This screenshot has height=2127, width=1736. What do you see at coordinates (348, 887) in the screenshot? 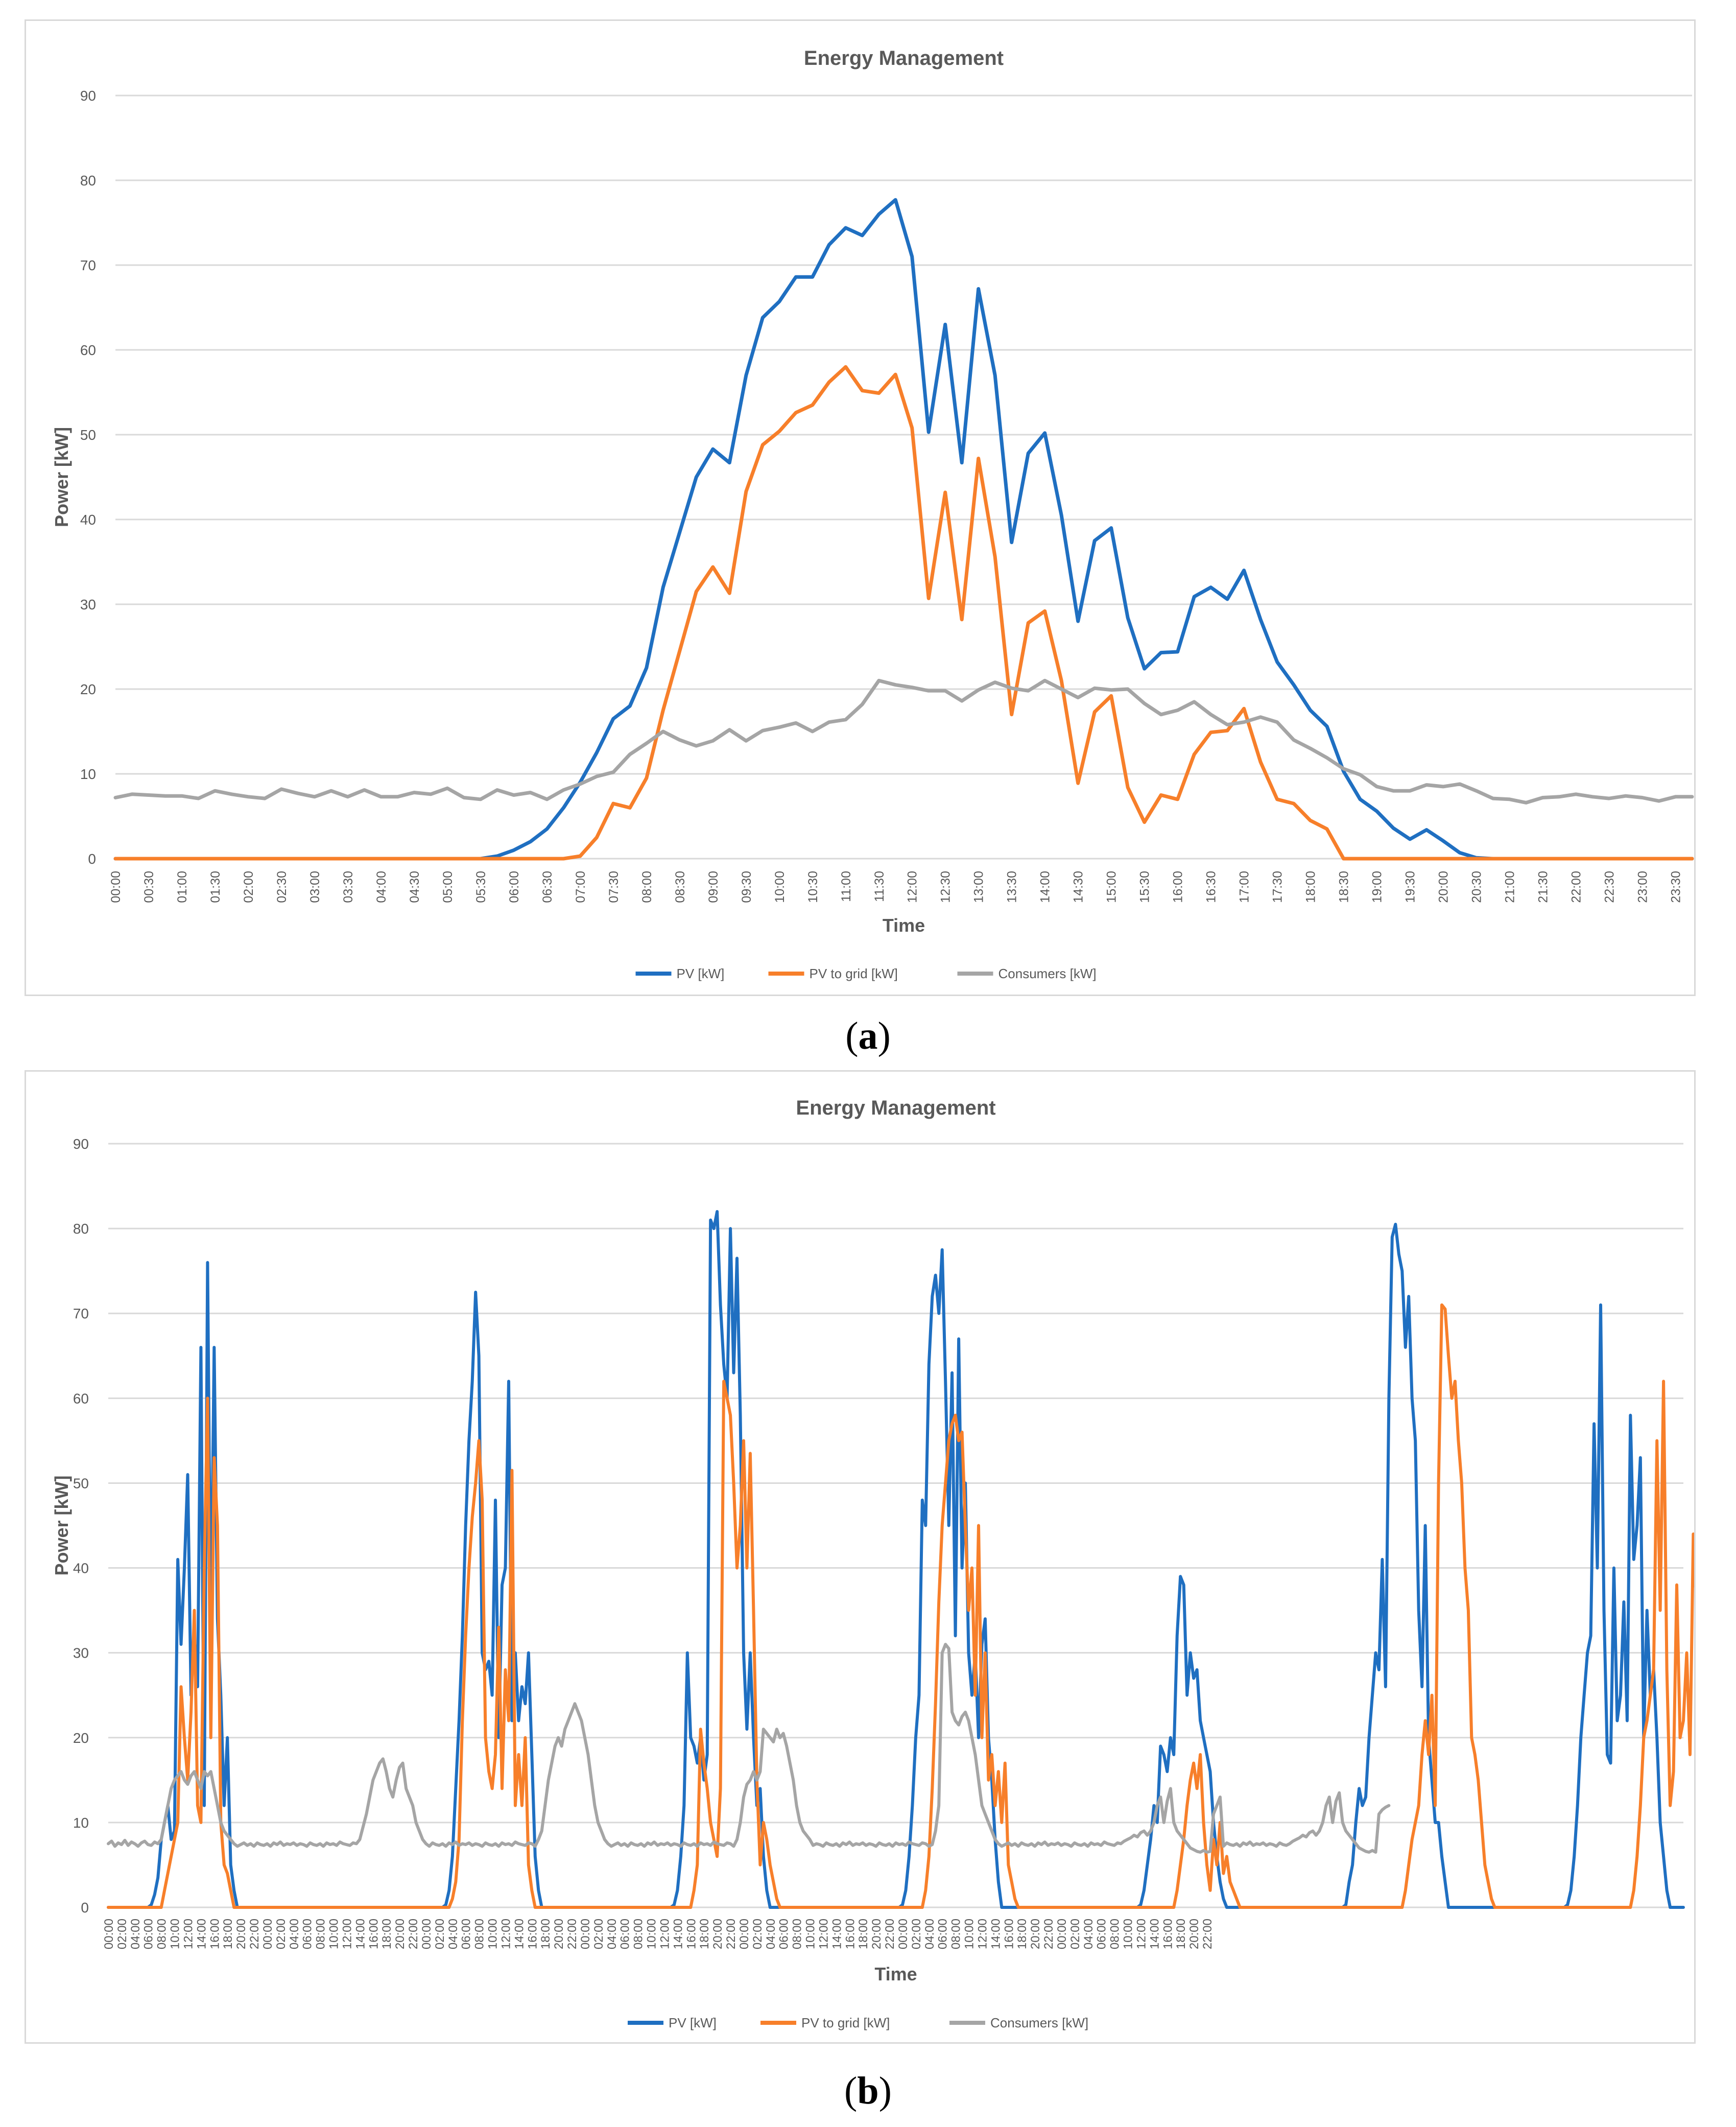
I see `x-tick-label: 03:30` at bounding box center [348, 887].